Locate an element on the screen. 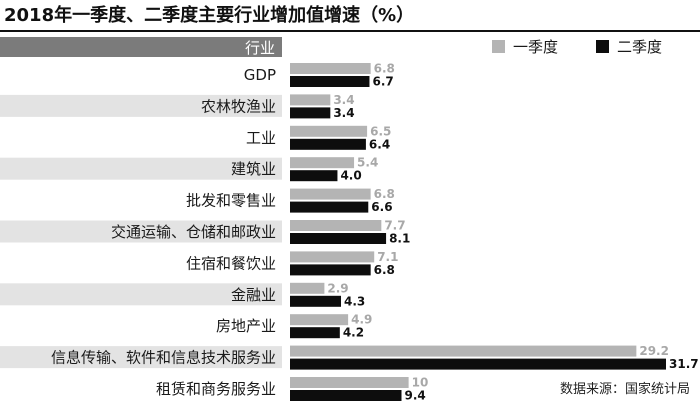 The height and width of the screenshot is (408, 700). data-label-q2: 9.4 is located at coordinates (414, 396).